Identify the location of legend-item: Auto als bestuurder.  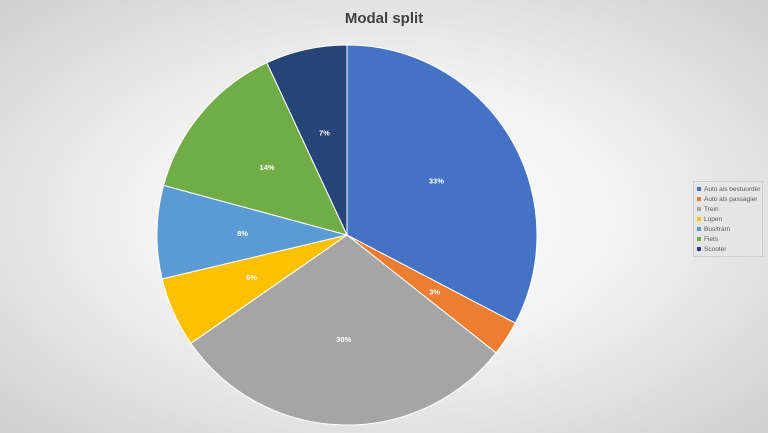
(729, 189).